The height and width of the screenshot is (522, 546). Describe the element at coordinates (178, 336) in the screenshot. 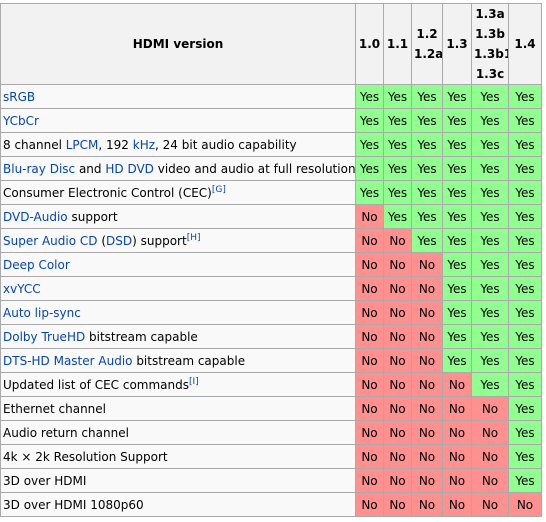

I see `feature-cell: Dolby TrueHD bitstream capable` at that location.